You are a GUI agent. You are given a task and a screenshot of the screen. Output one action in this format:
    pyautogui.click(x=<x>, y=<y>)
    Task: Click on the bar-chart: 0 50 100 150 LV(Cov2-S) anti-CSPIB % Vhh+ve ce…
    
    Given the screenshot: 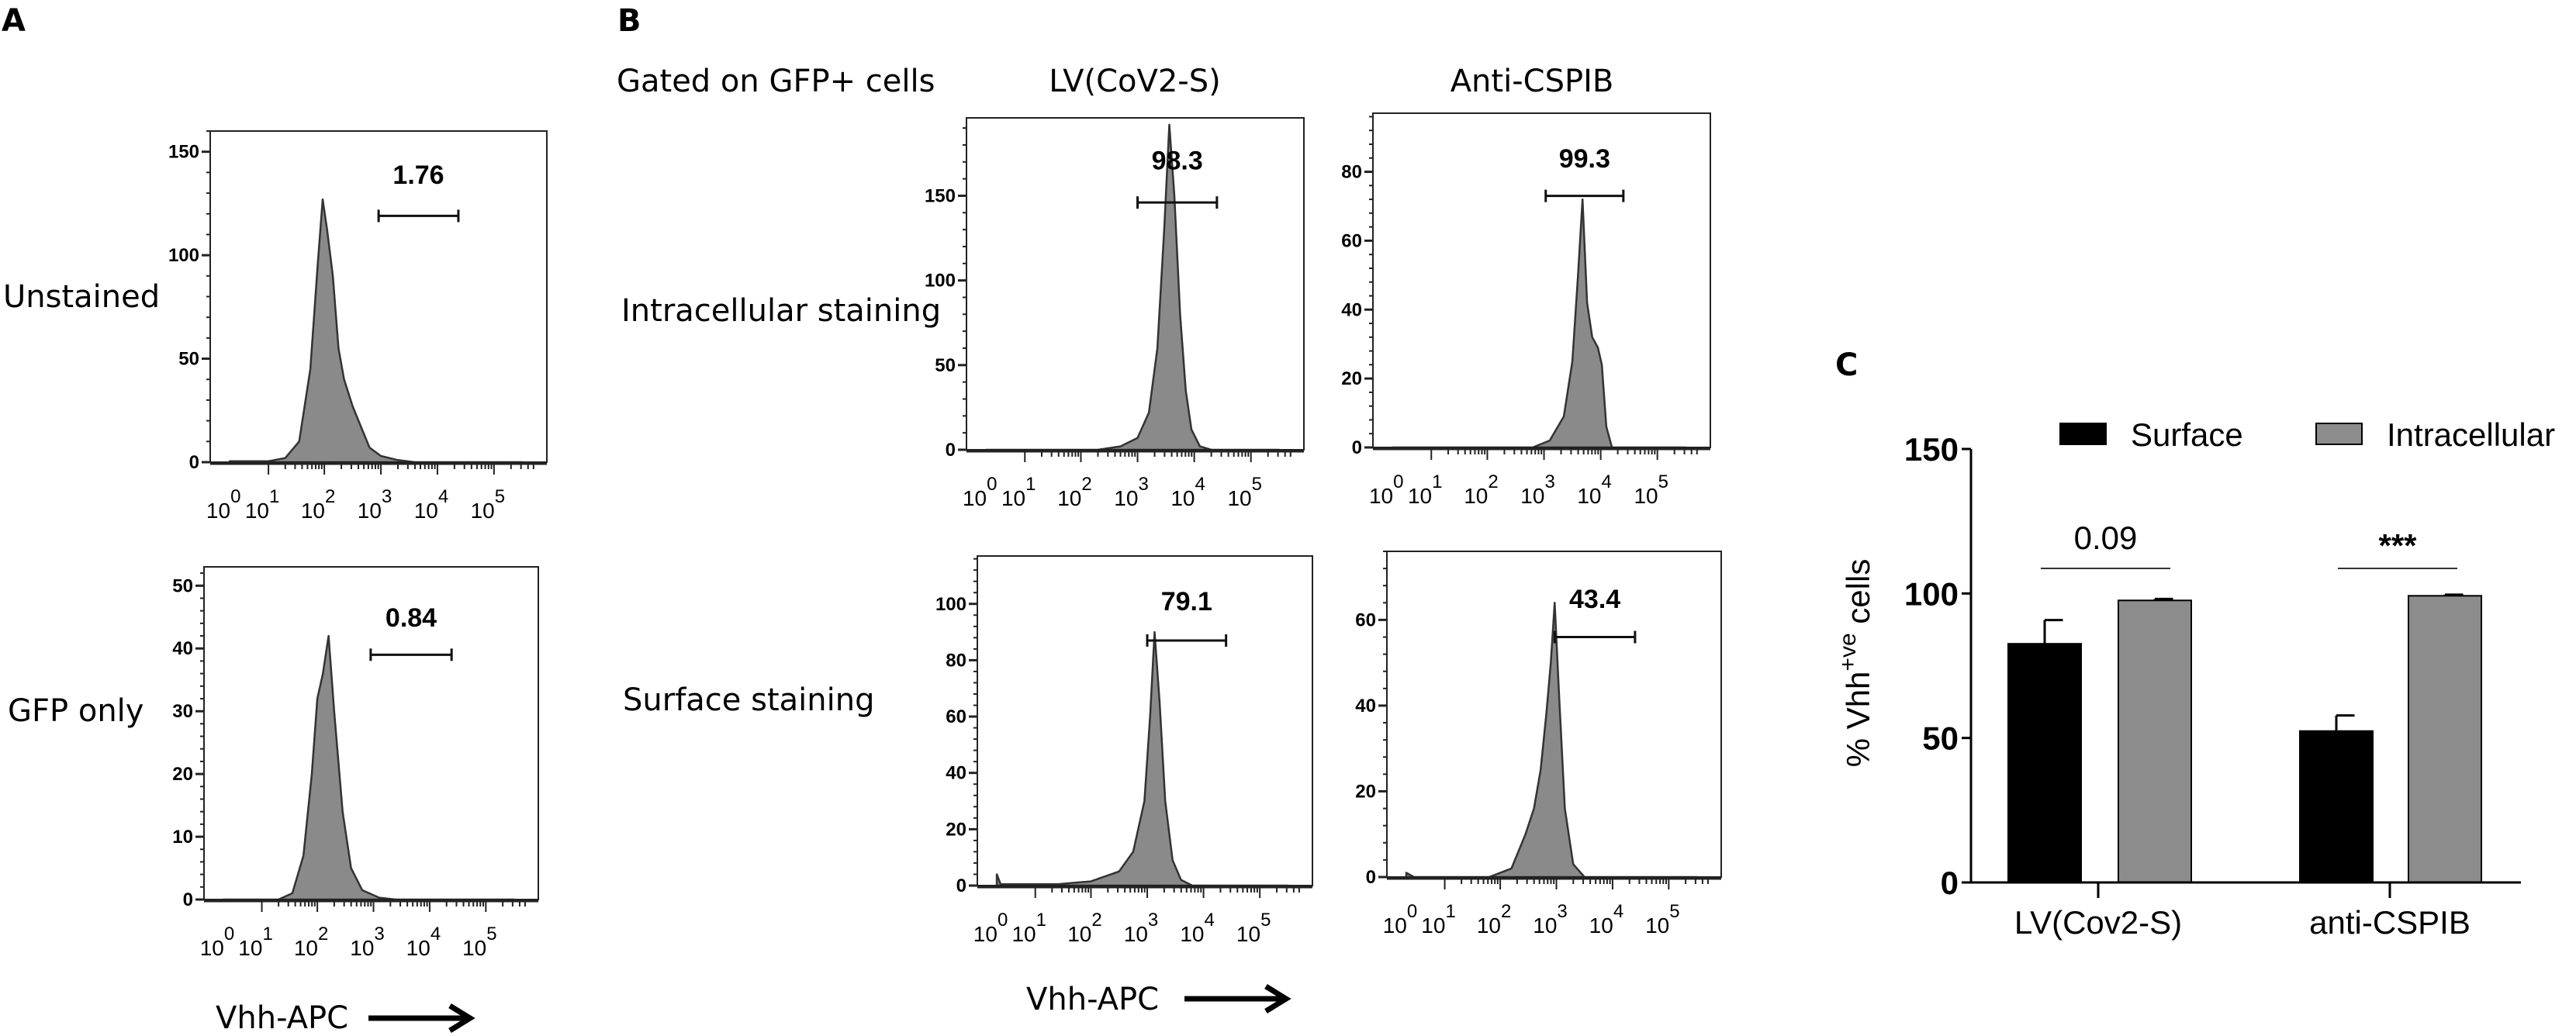 What is the action you would take?
    pyautogui.click(x=2195, y=678)
    